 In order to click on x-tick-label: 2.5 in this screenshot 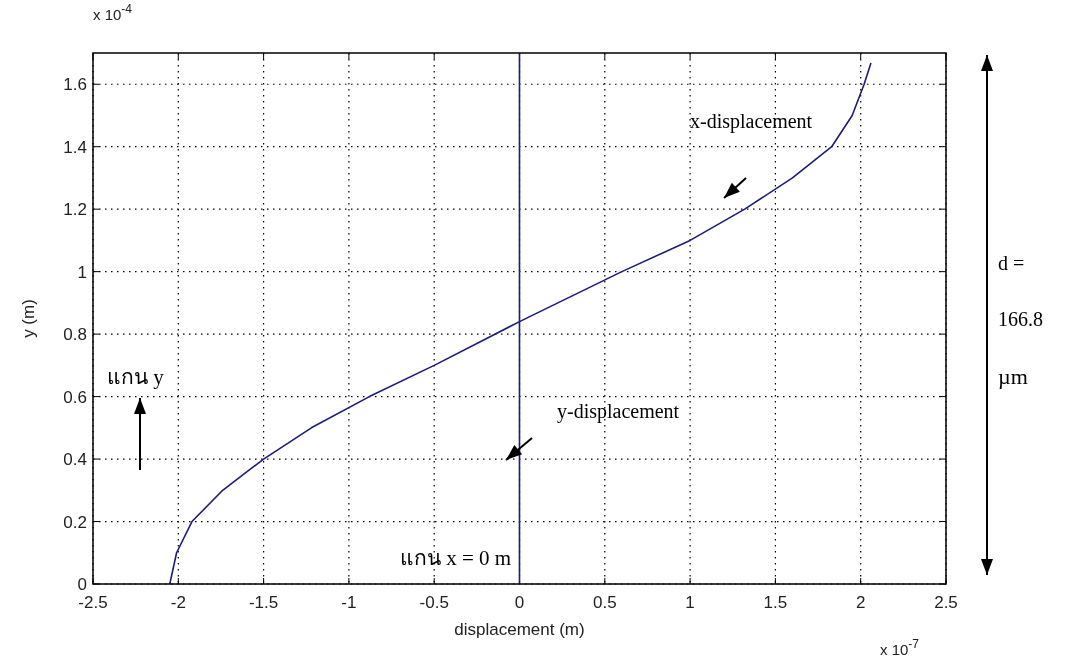, I will do `click(946, 602)`.